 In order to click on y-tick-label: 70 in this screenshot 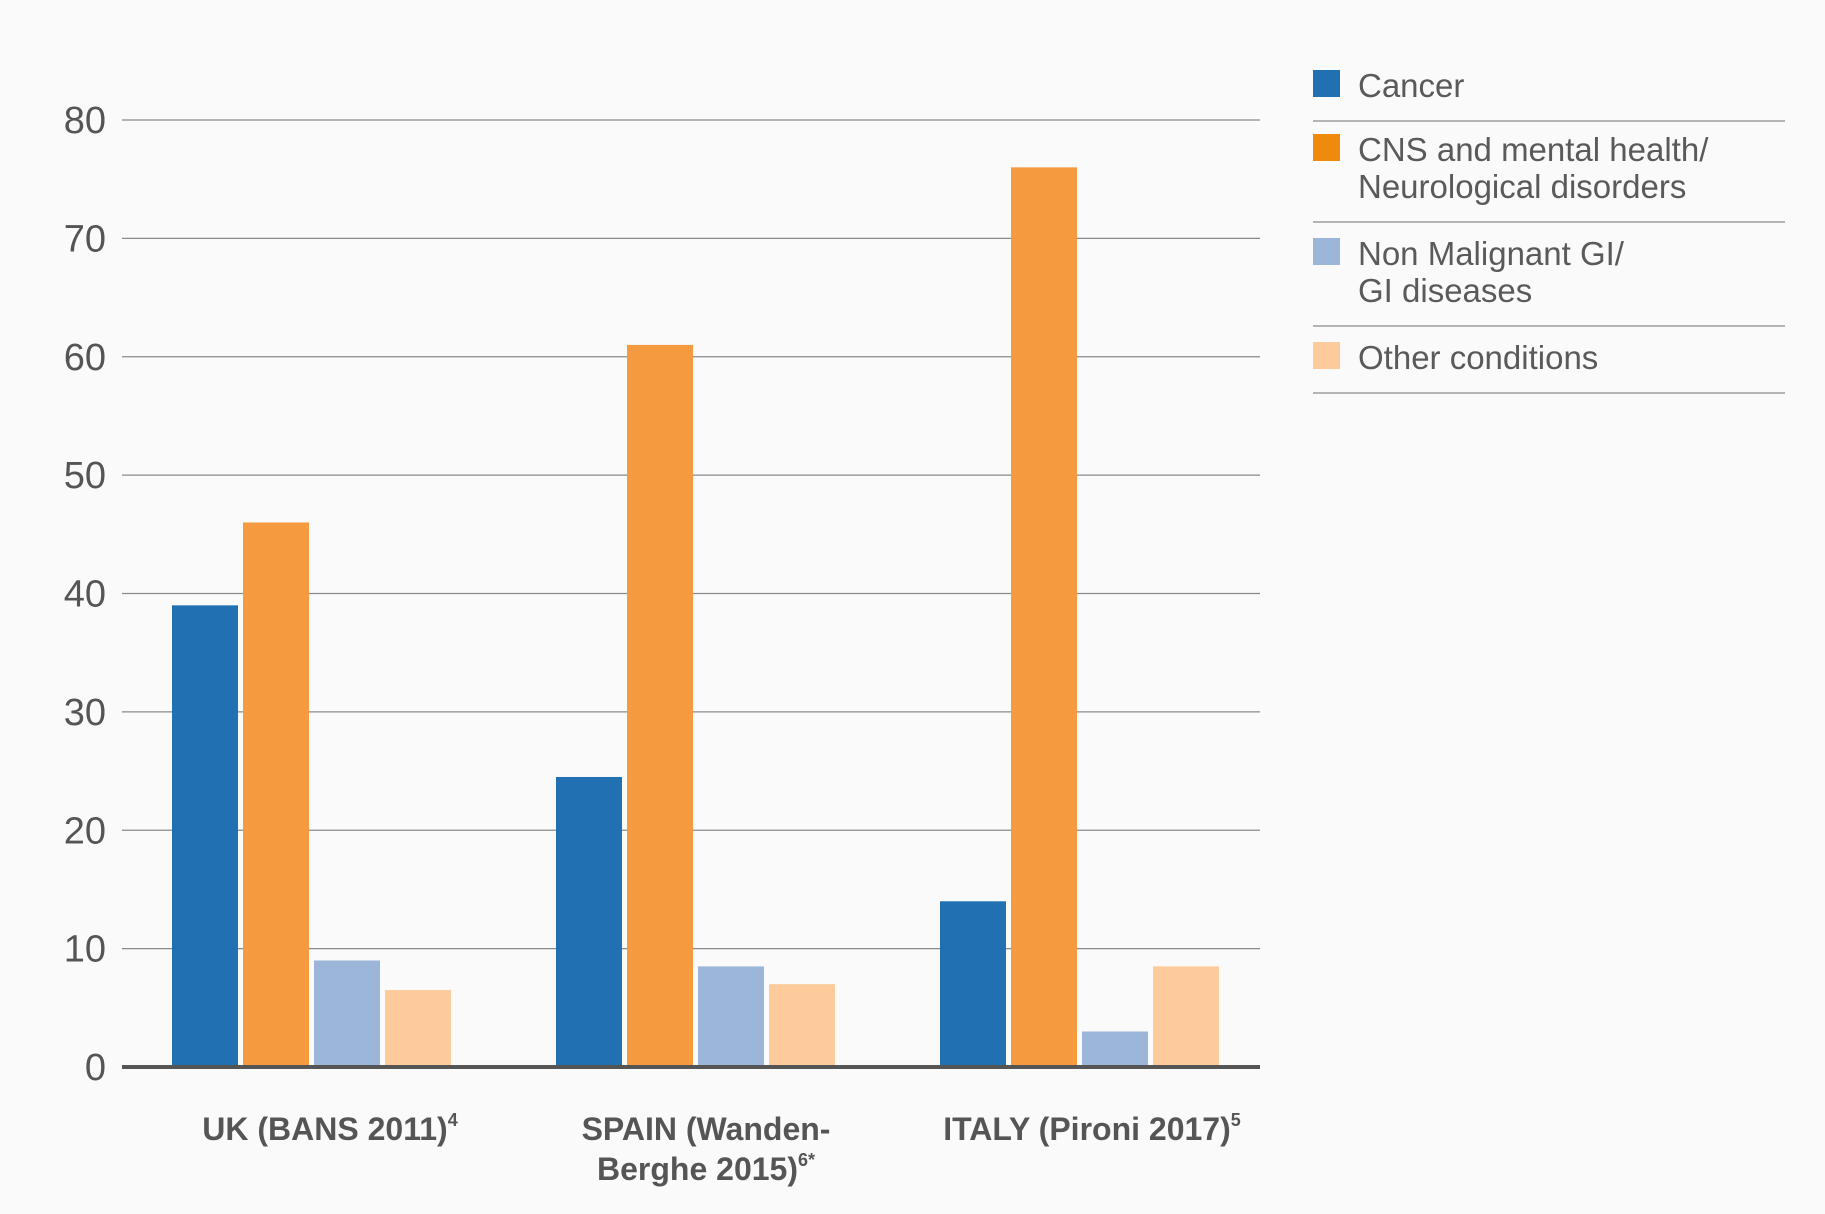, I will do `click(85, 239)`.